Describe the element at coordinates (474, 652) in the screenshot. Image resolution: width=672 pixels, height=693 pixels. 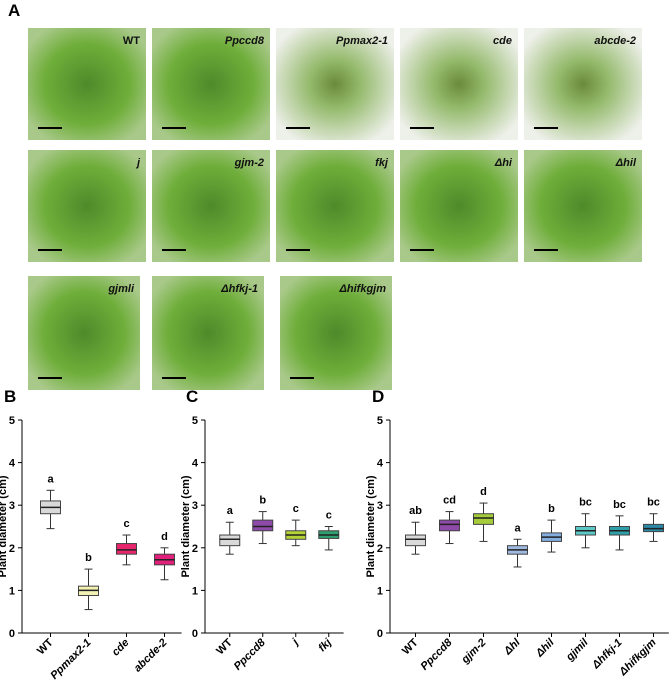
I see `x-tick-label: gjm-2` at that location.